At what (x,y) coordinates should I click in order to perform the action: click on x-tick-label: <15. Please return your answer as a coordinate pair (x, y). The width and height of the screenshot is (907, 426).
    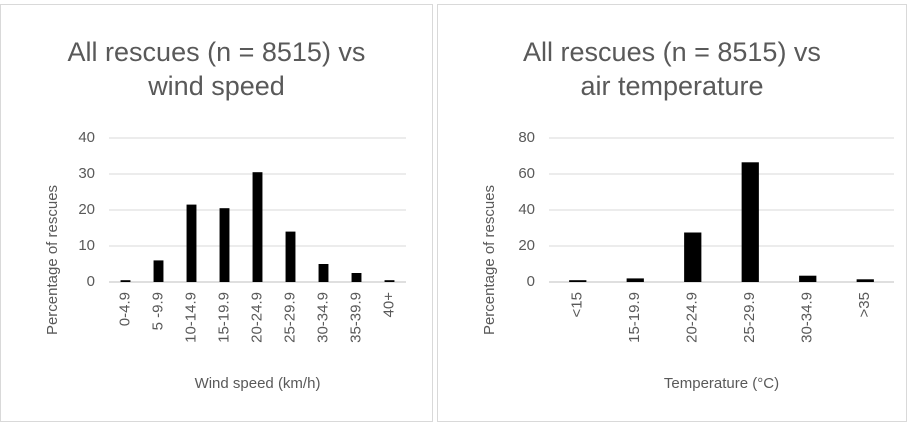
    Looking at the image, I should click on (577, 304).